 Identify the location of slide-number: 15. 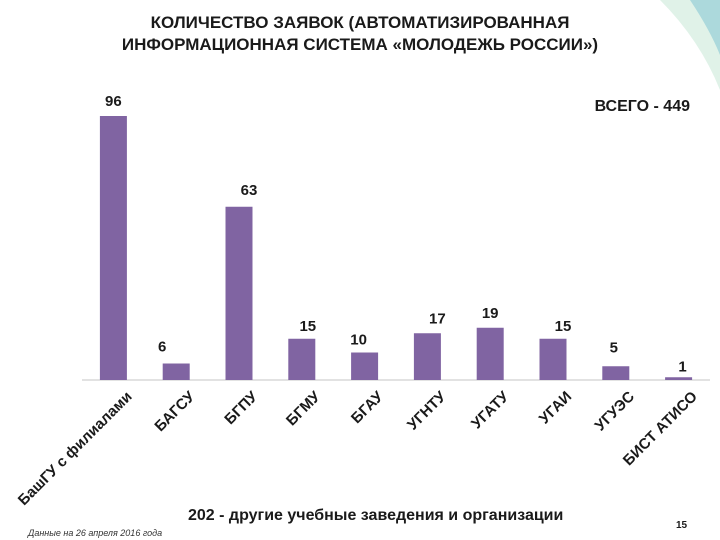
(682, 525).